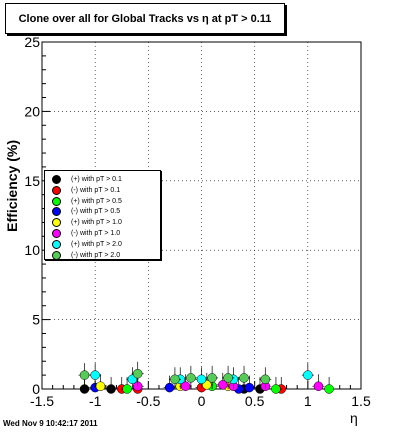 The image size is (400, 433). Describe the element at coordinates (96, 212) in the screenshot. I see `legend-label: (-) with pT > 0.5` at that location.